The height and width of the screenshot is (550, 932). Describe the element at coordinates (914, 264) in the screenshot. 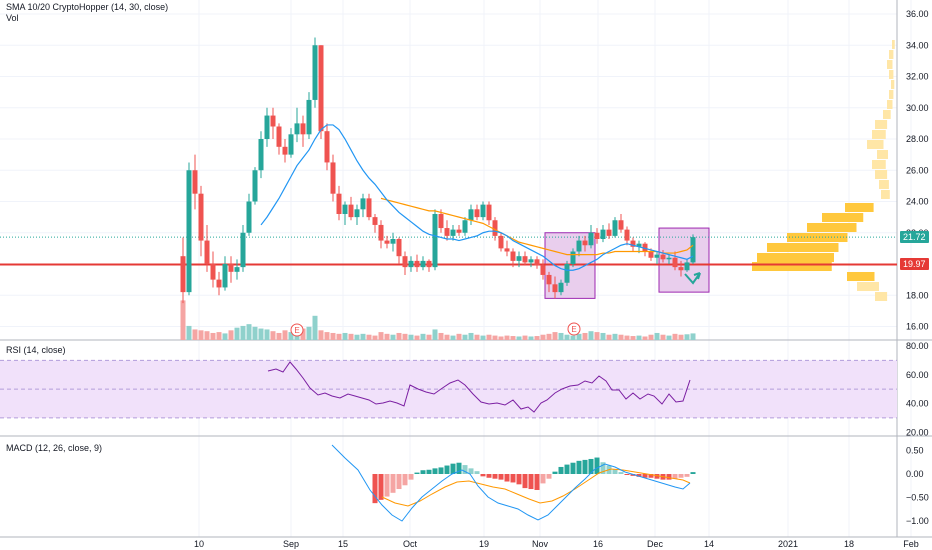

I see `hline-price-tag: 19.97` at that location.